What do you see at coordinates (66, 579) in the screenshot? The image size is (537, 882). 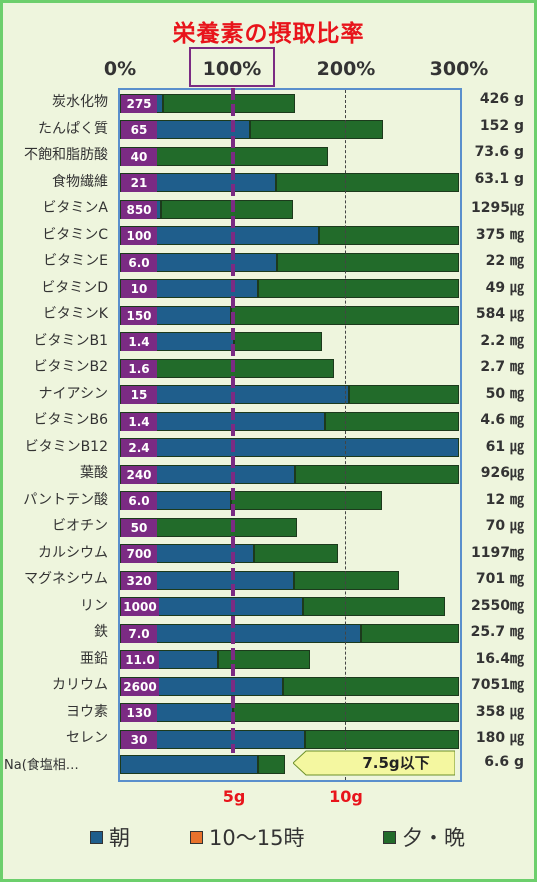 I see `row-label: マグネシウム` at bounding box center [66, 579].